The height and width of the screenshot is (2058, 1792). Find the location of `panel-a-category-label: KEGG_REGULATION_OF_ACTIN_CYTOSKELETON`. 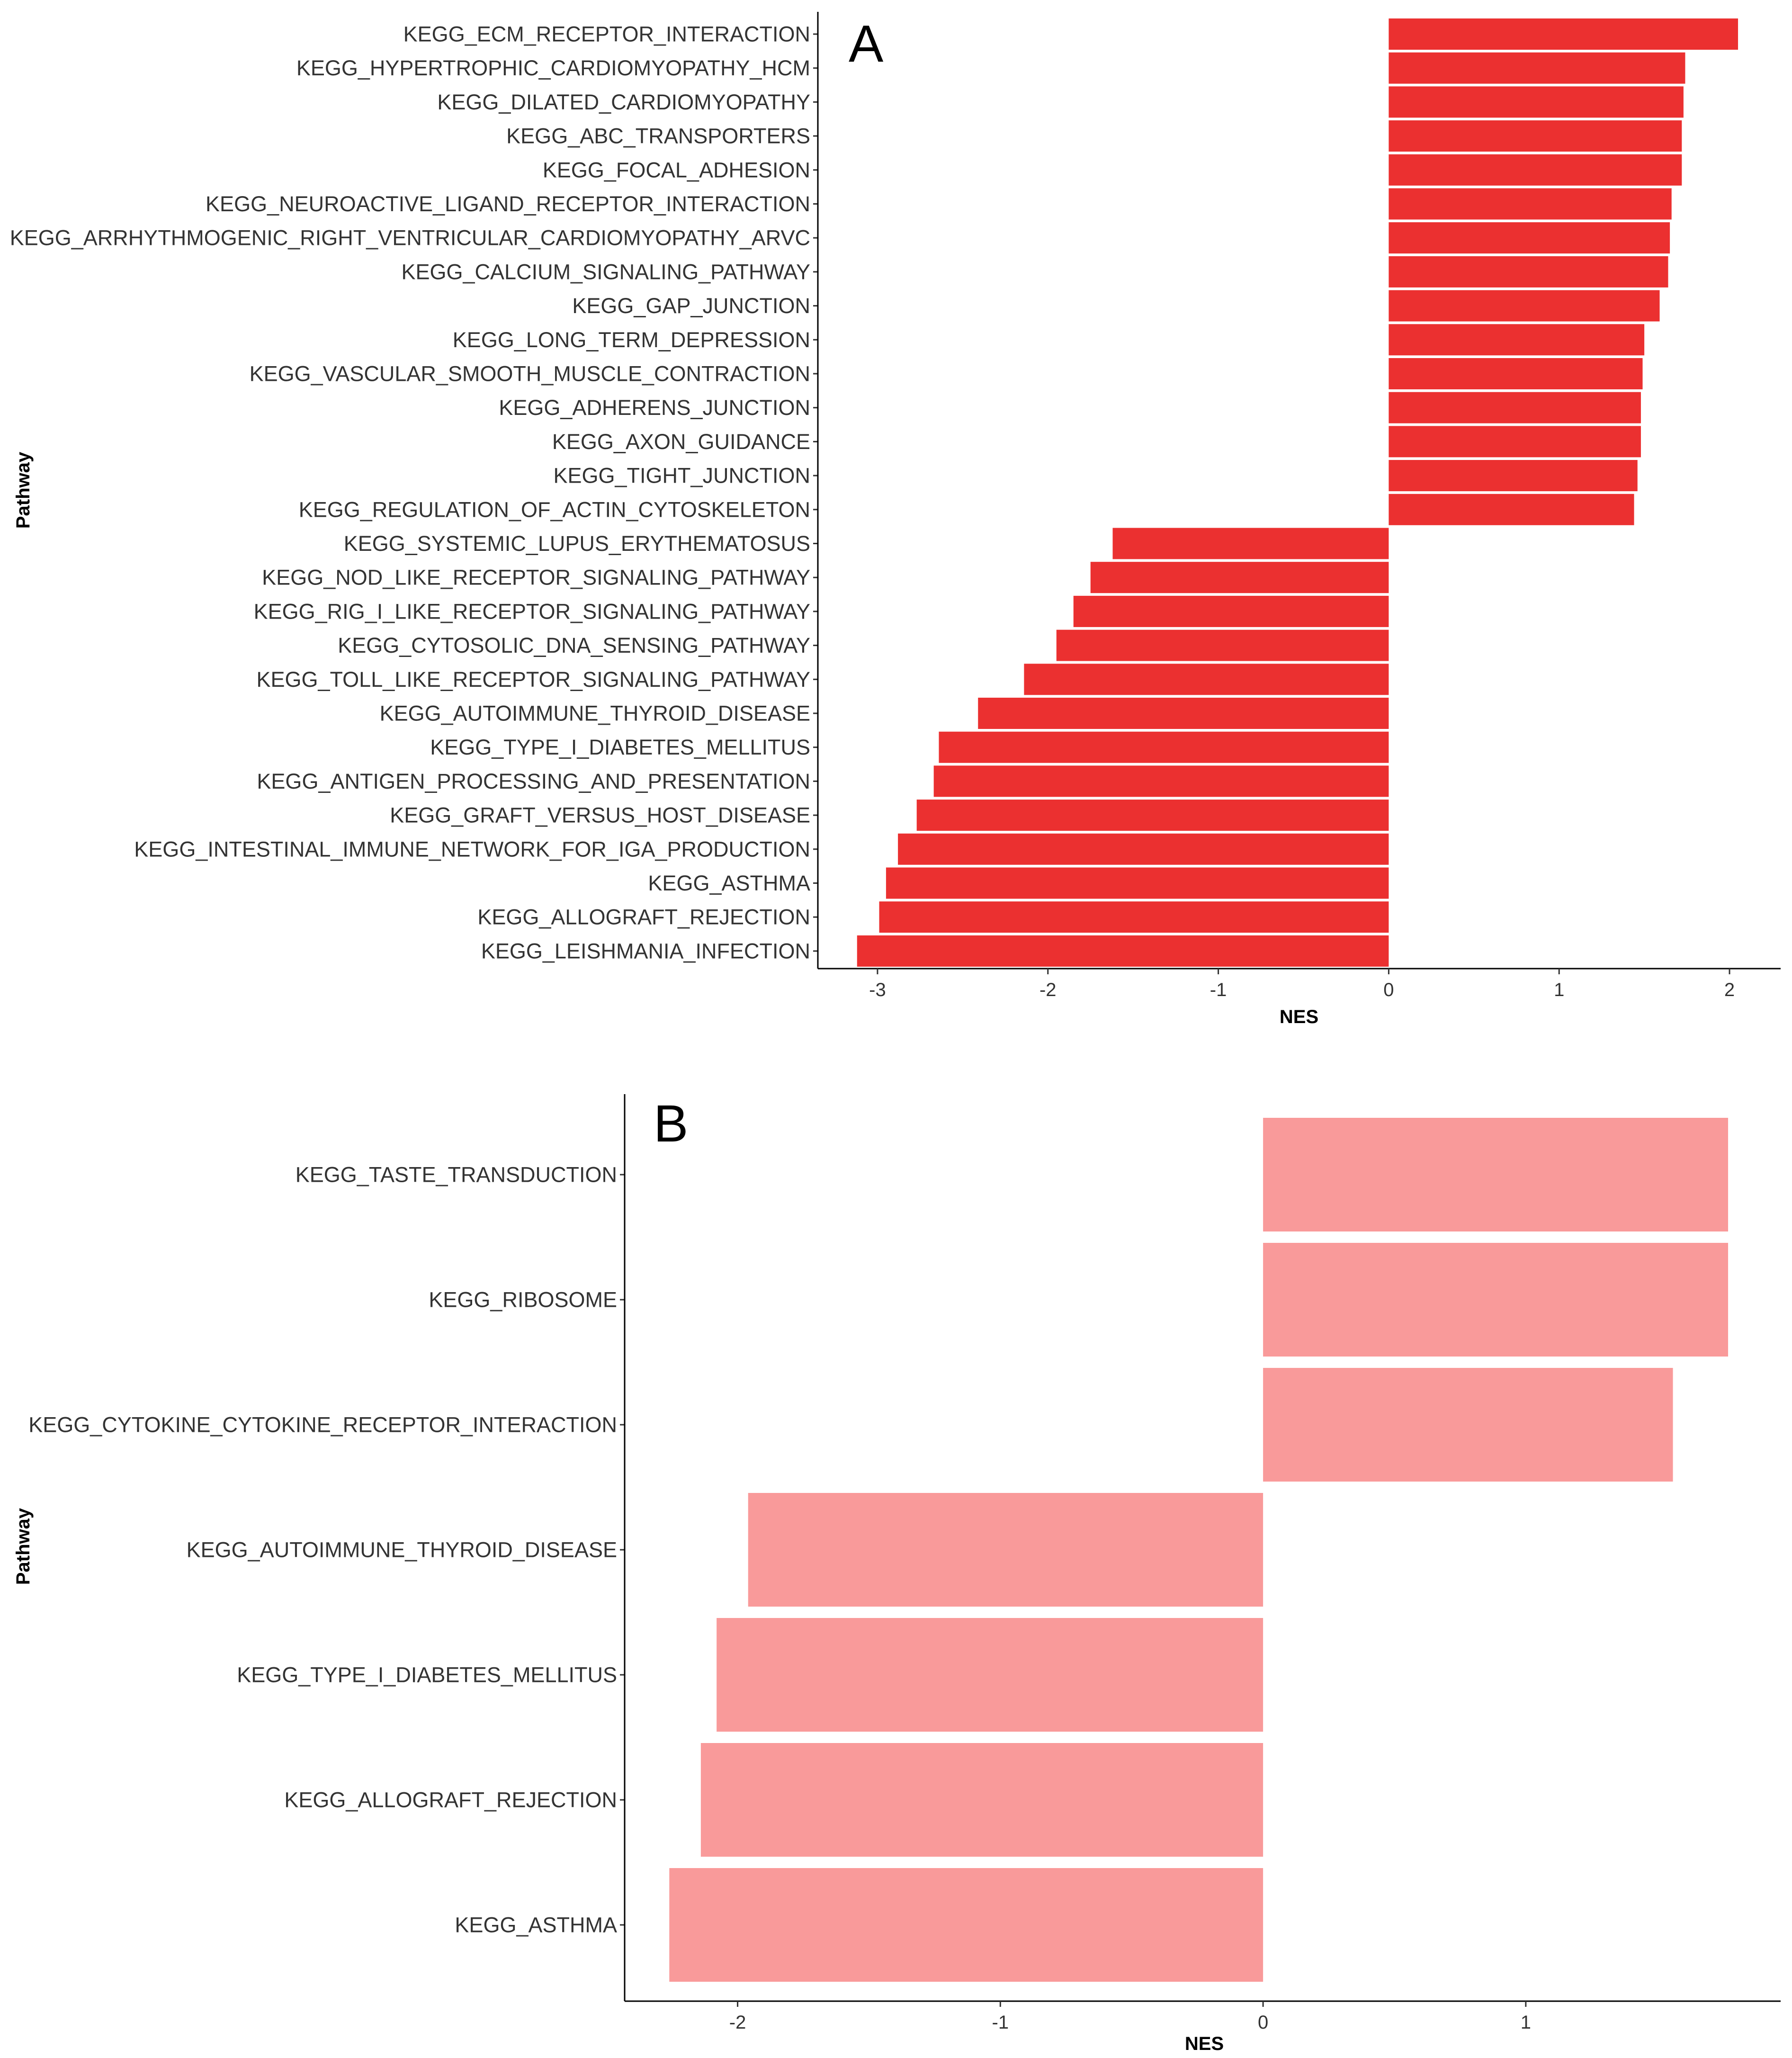

panel-a-category-label: KEGG_REGULATION_OF_ACTIN_CYTOSKELETON is located at coordinates (554, 509).